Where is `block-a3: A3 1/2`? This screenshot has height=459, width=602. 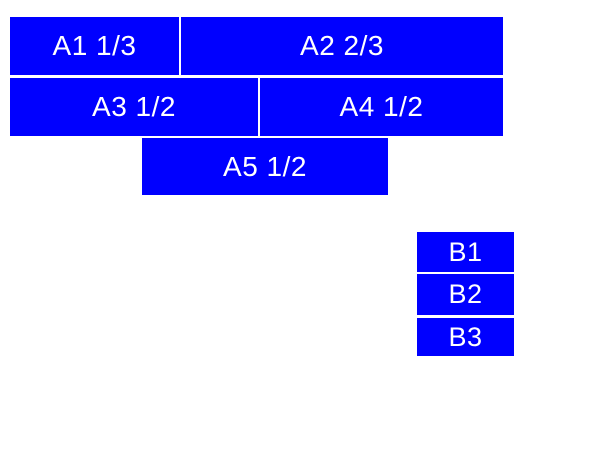 block-a3: A3 1/2 is located at coordinates (134, 107).